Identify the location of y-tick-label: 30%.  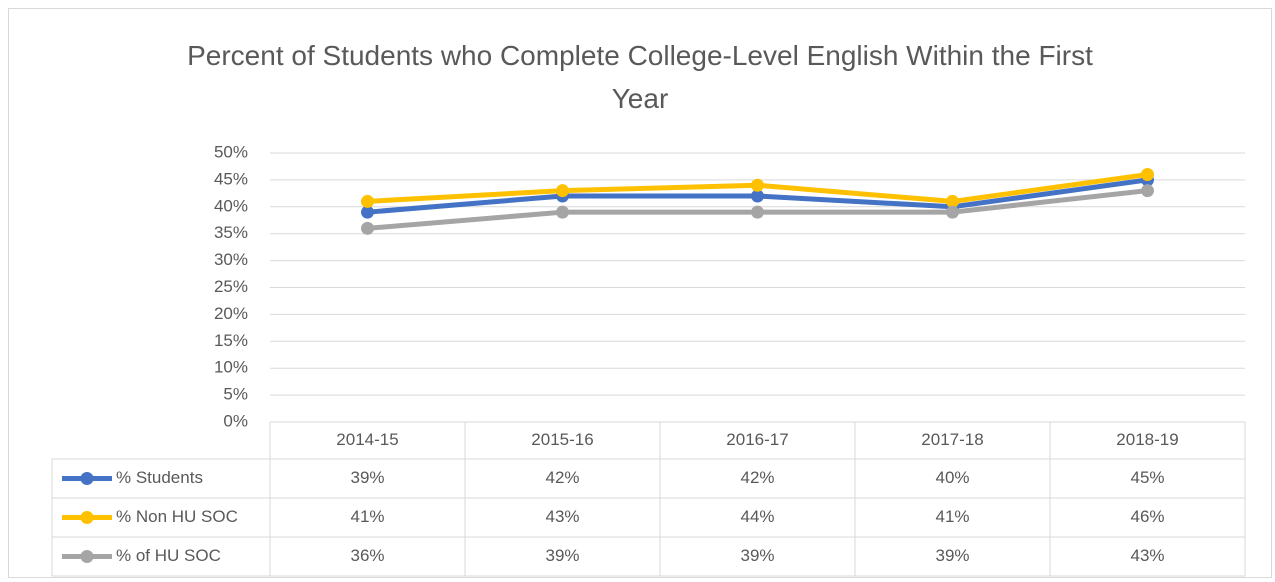
(231, 259).